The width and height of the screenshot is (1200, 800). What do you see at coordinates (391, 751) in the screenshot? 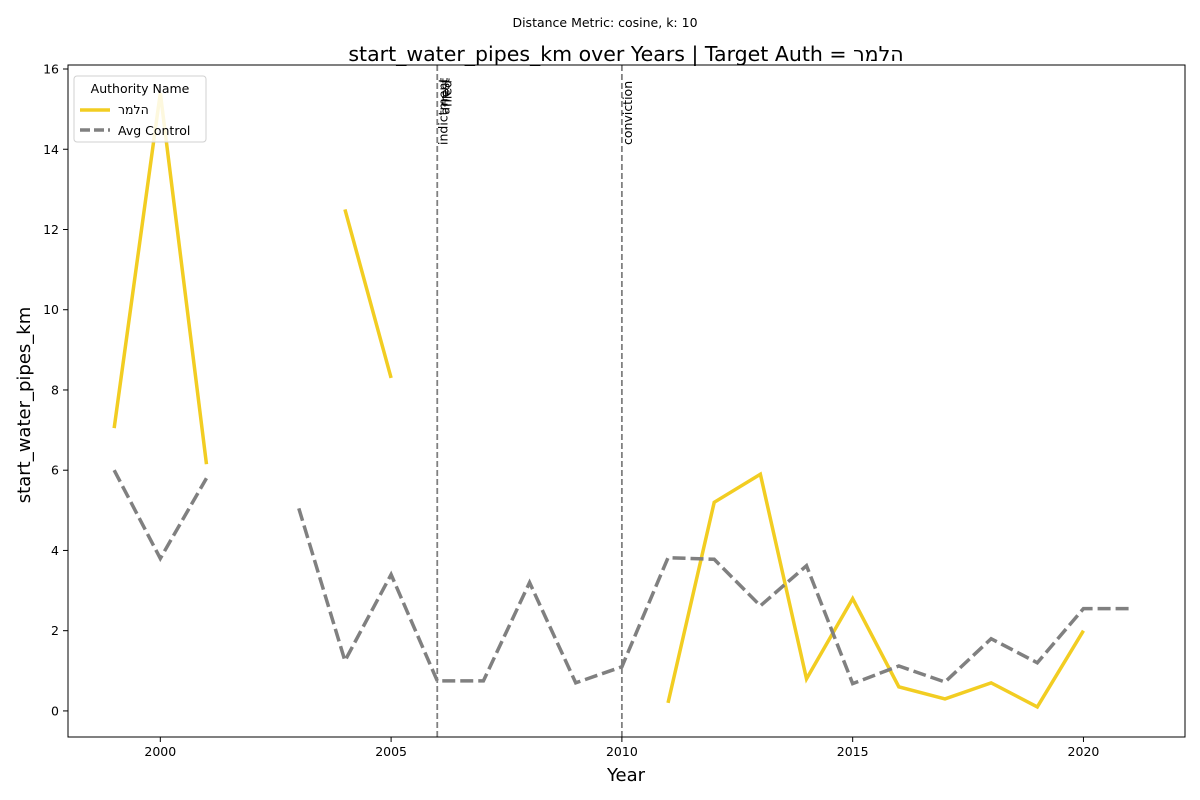
I see `x-tick-label: 2005` at bounding box center [391, 751].